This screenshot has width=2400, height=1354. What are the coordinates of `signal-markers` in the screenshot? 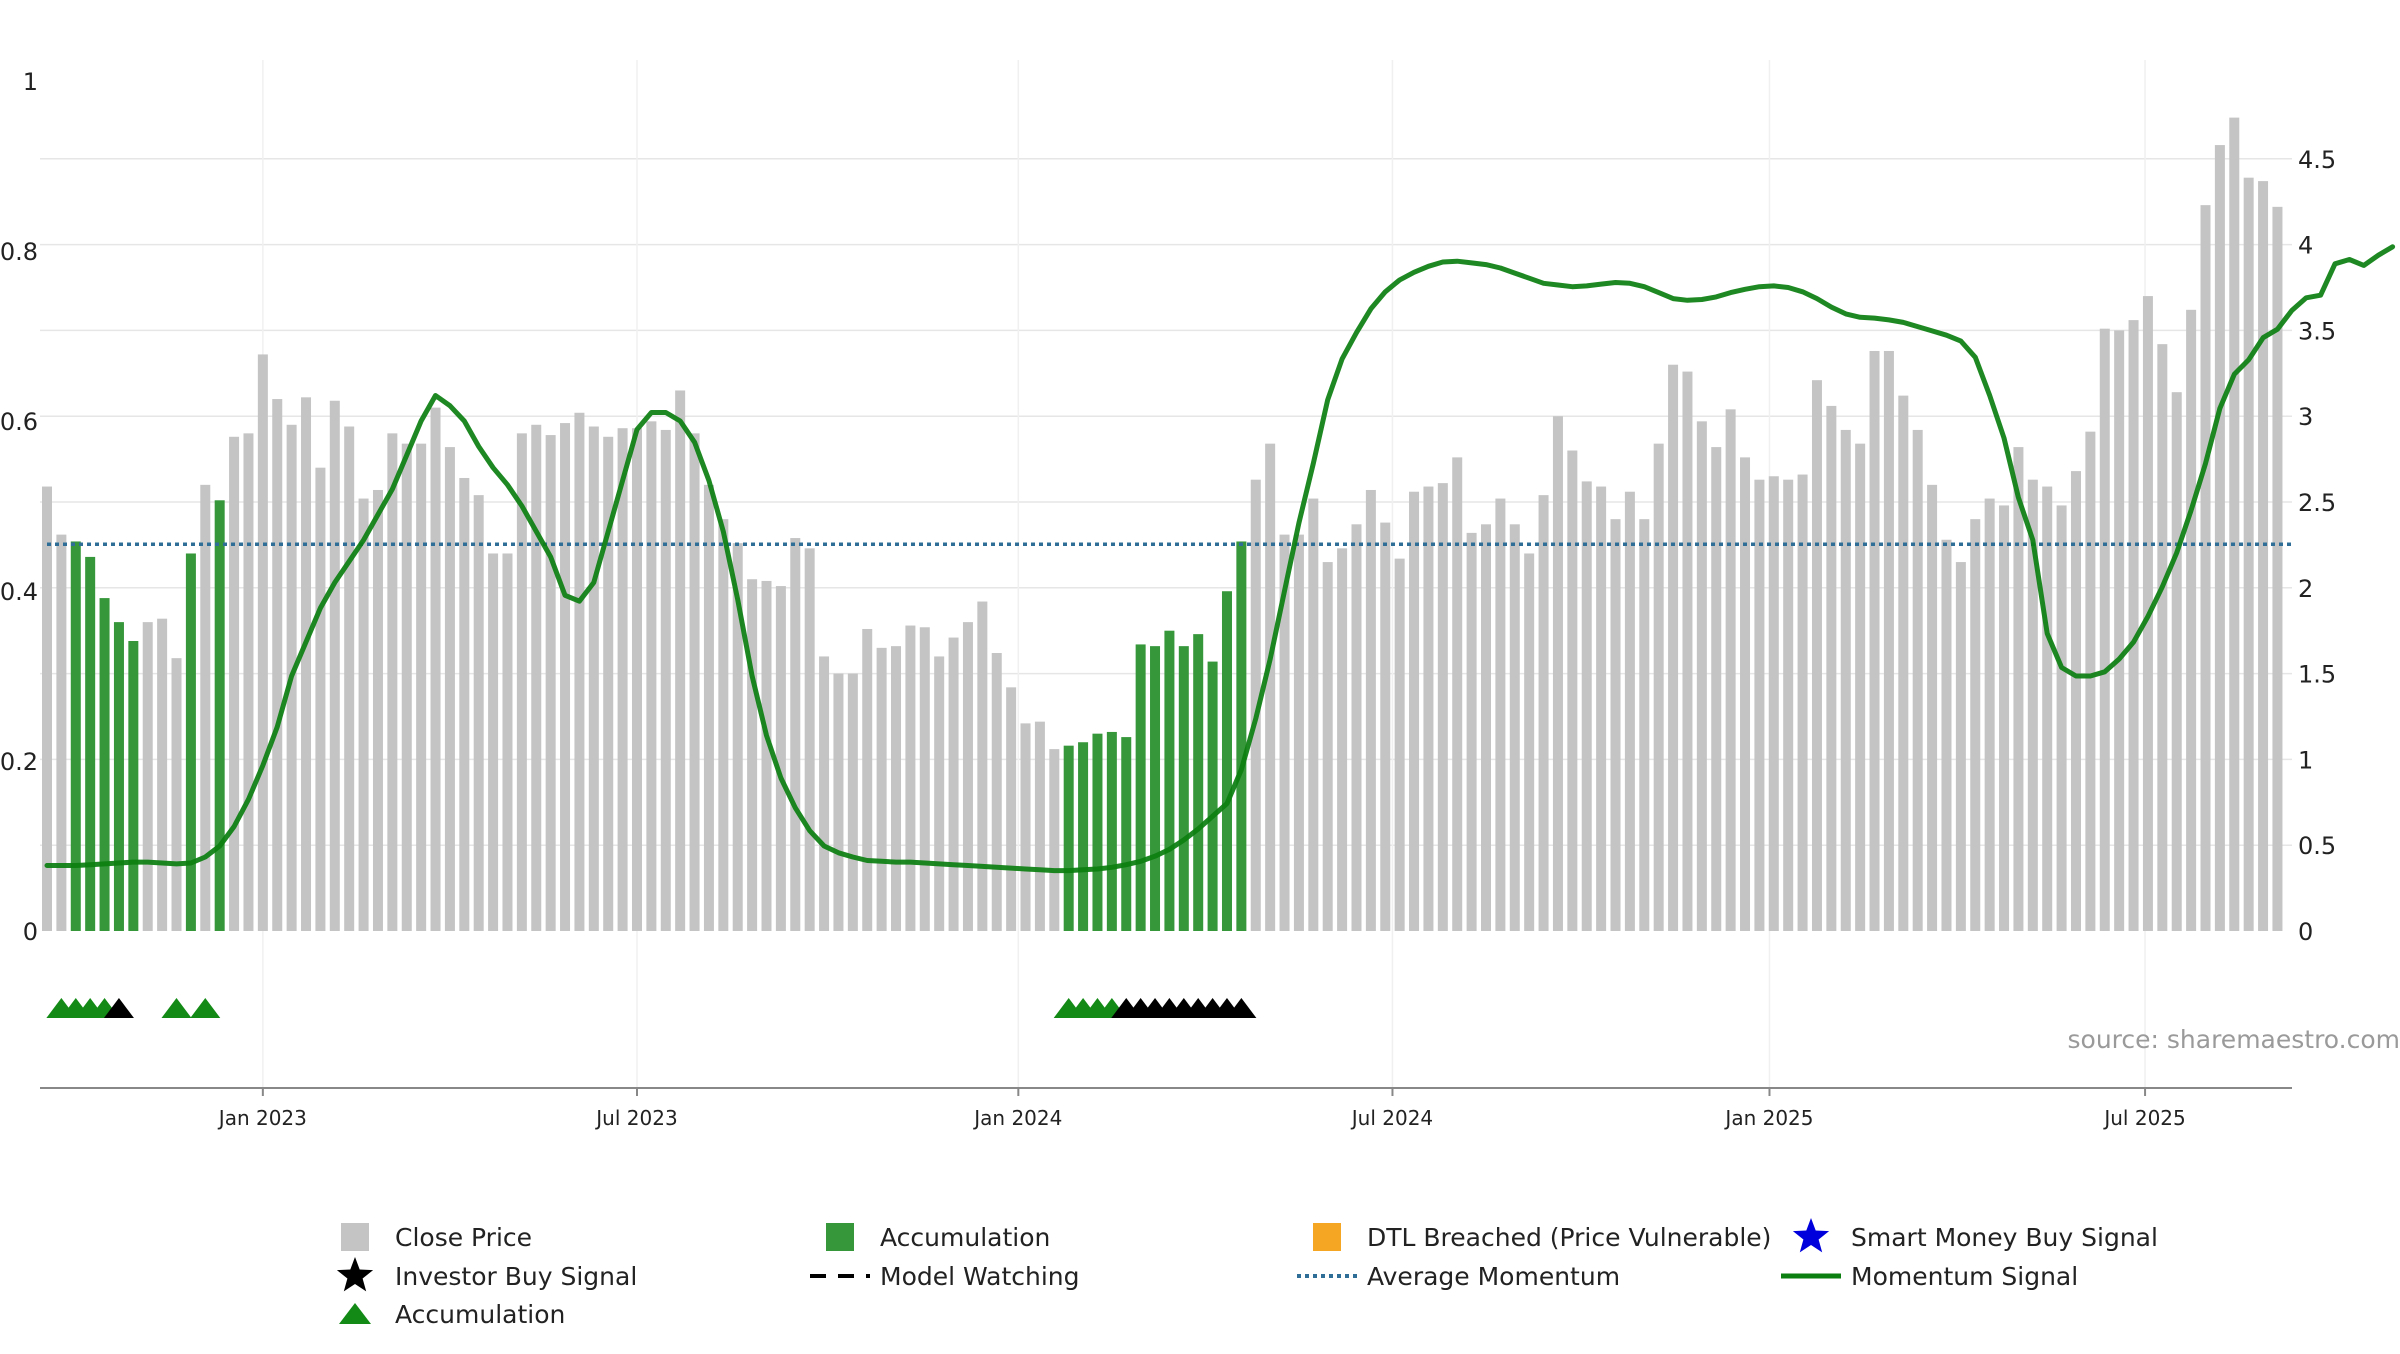 It's located at (651, 1008).